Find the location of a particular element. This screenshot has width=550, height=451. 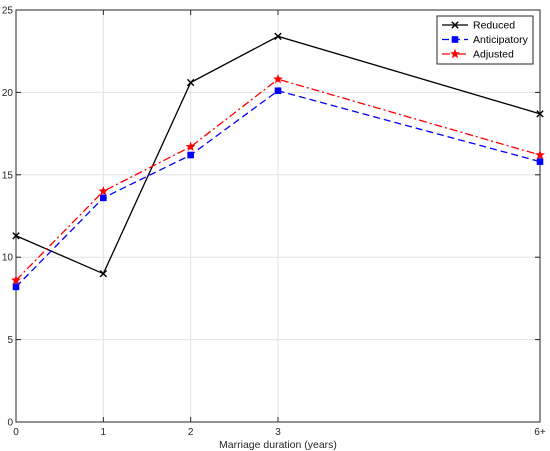

x-axis-title: Marriage duration (years) is located at coordinates (278, 445).